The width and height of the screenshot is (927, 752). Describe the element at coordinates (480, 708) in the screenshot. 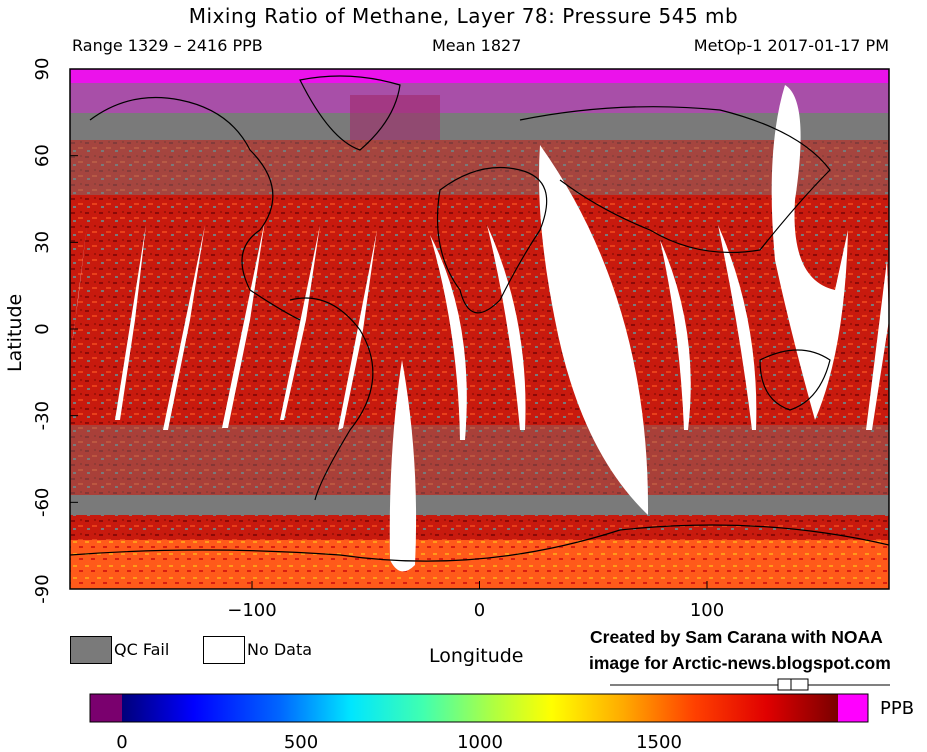

I see `colorbar-gradient` at that location.